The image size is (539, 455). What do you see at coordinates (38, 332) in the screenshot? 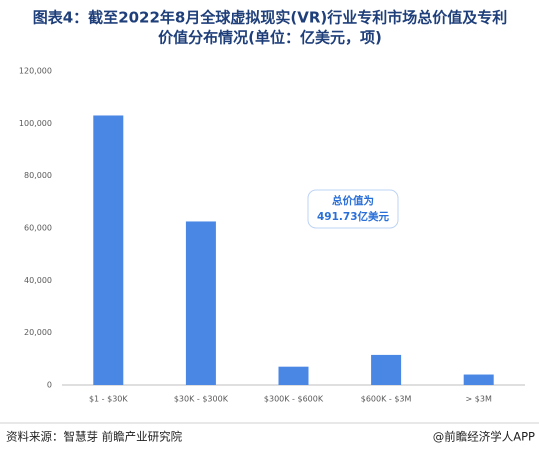
I see `y-tick-label: 20,000` at bounding box center [38, 332].